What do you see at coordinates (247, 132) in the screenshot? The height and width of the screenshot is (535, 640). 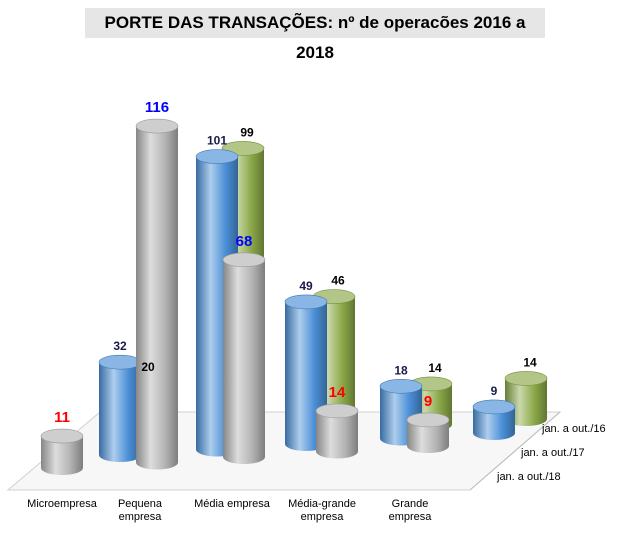 I see `value-label: 99` at bounding box center [247, 132].